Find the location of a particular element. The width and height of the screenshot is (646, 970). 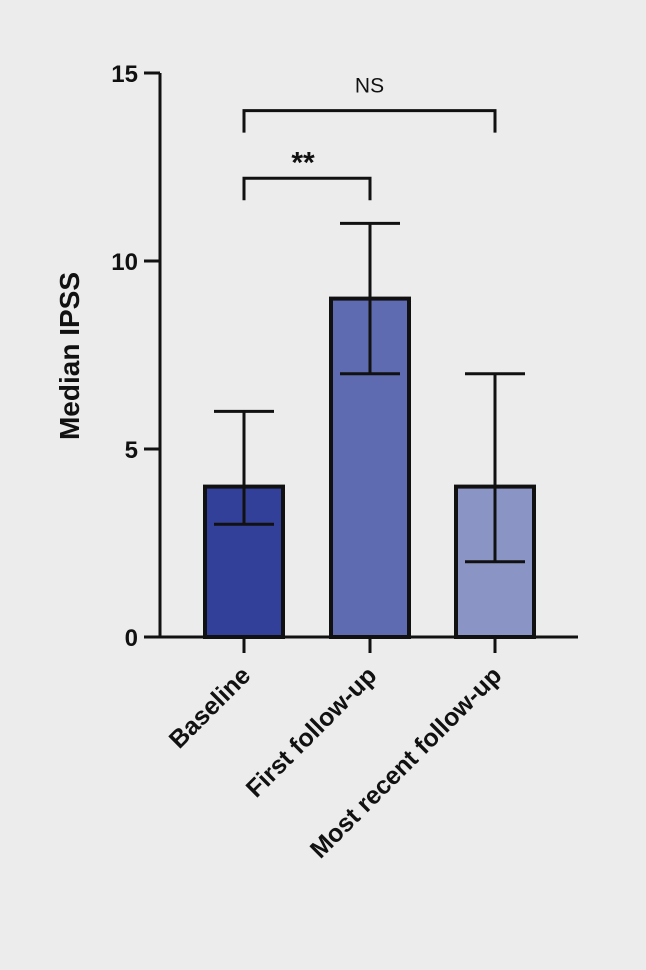

significance-label-1: NS is located at coordinates (369, 86).